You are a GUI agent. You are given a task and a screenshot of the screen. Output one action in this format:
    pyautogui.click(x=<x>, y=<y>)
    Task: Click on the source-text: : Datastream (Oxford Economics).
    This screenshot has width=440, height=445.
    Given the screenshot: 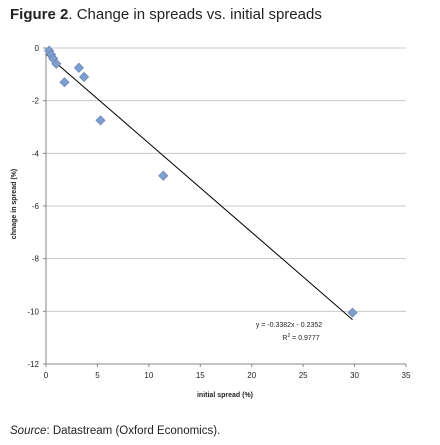 What is the action you would take?
    pyautogui.click(x=133, y=431)
    